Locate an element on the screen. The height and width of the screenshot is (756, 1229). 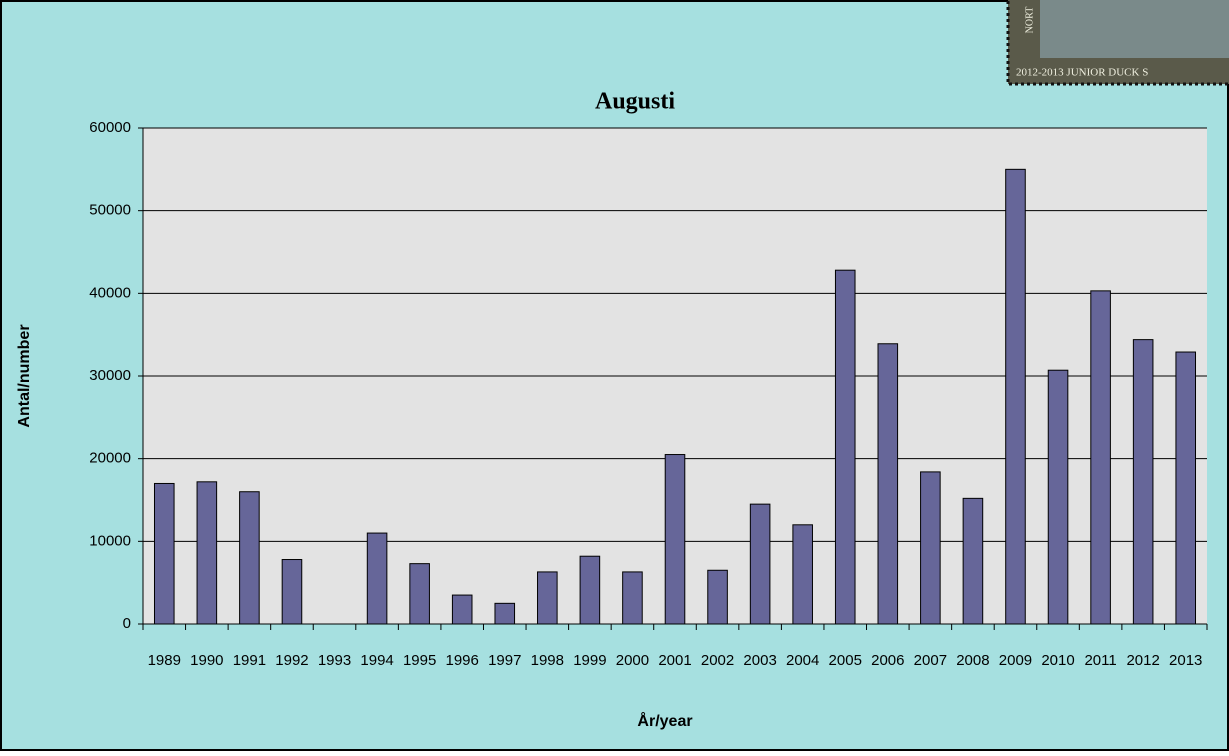
x-tick-label: 1989 is located at coordinates (164, 660).